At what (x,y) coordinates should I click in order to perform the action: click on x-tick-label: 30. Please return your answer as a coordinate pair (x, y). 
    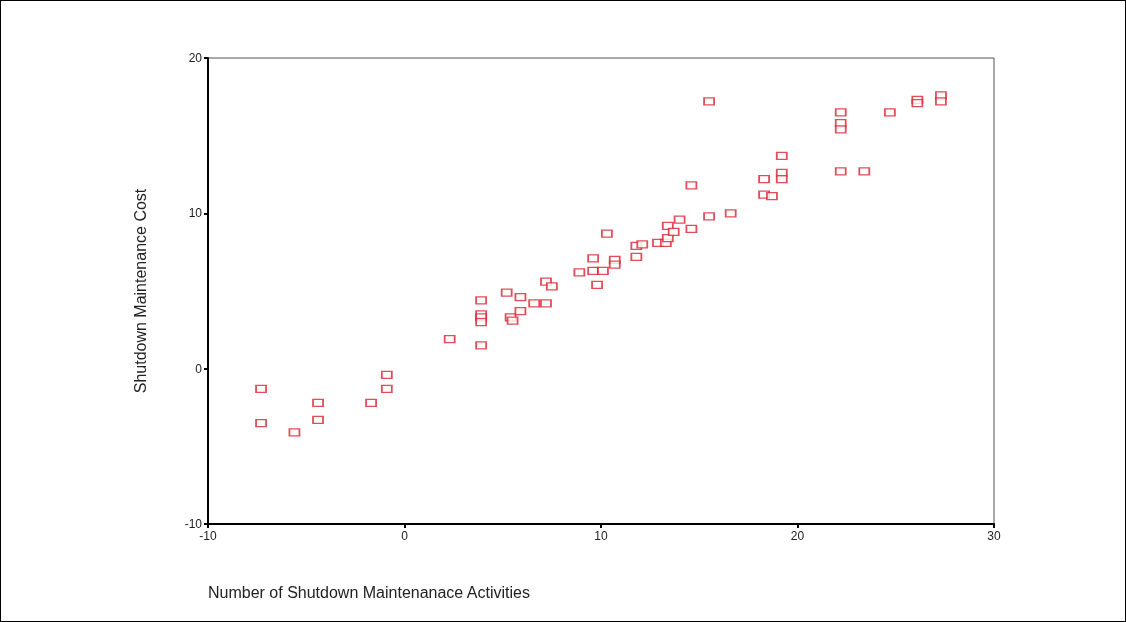
    Looking at the image, I should click on (994, 536).